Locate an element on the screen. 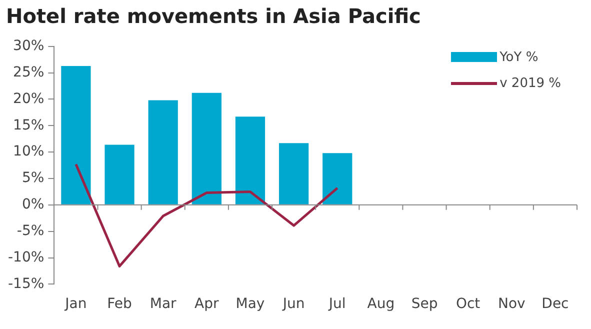 The width and height of the screenshot is (591, 329). y-tick-label: 0% is located at coordinates (33, 204).